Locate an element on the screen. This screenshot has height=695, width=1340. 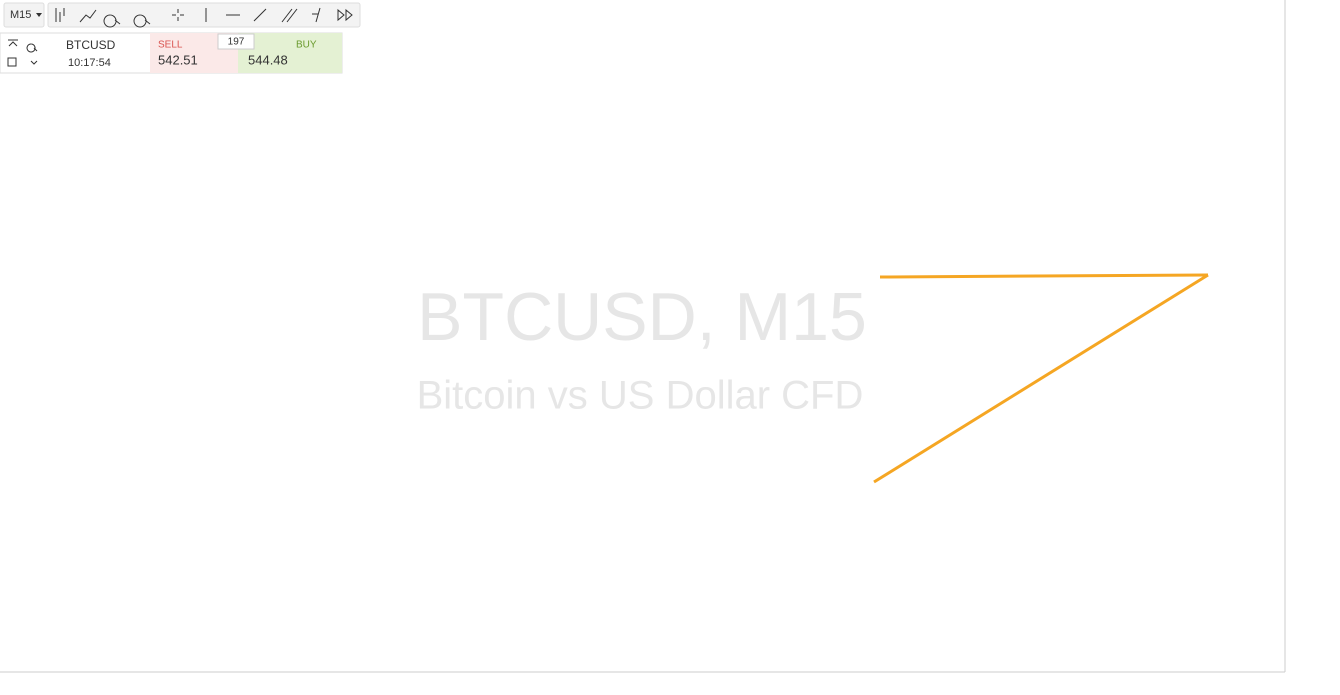
toolbar: M15 is located at coordinates (182, 15).